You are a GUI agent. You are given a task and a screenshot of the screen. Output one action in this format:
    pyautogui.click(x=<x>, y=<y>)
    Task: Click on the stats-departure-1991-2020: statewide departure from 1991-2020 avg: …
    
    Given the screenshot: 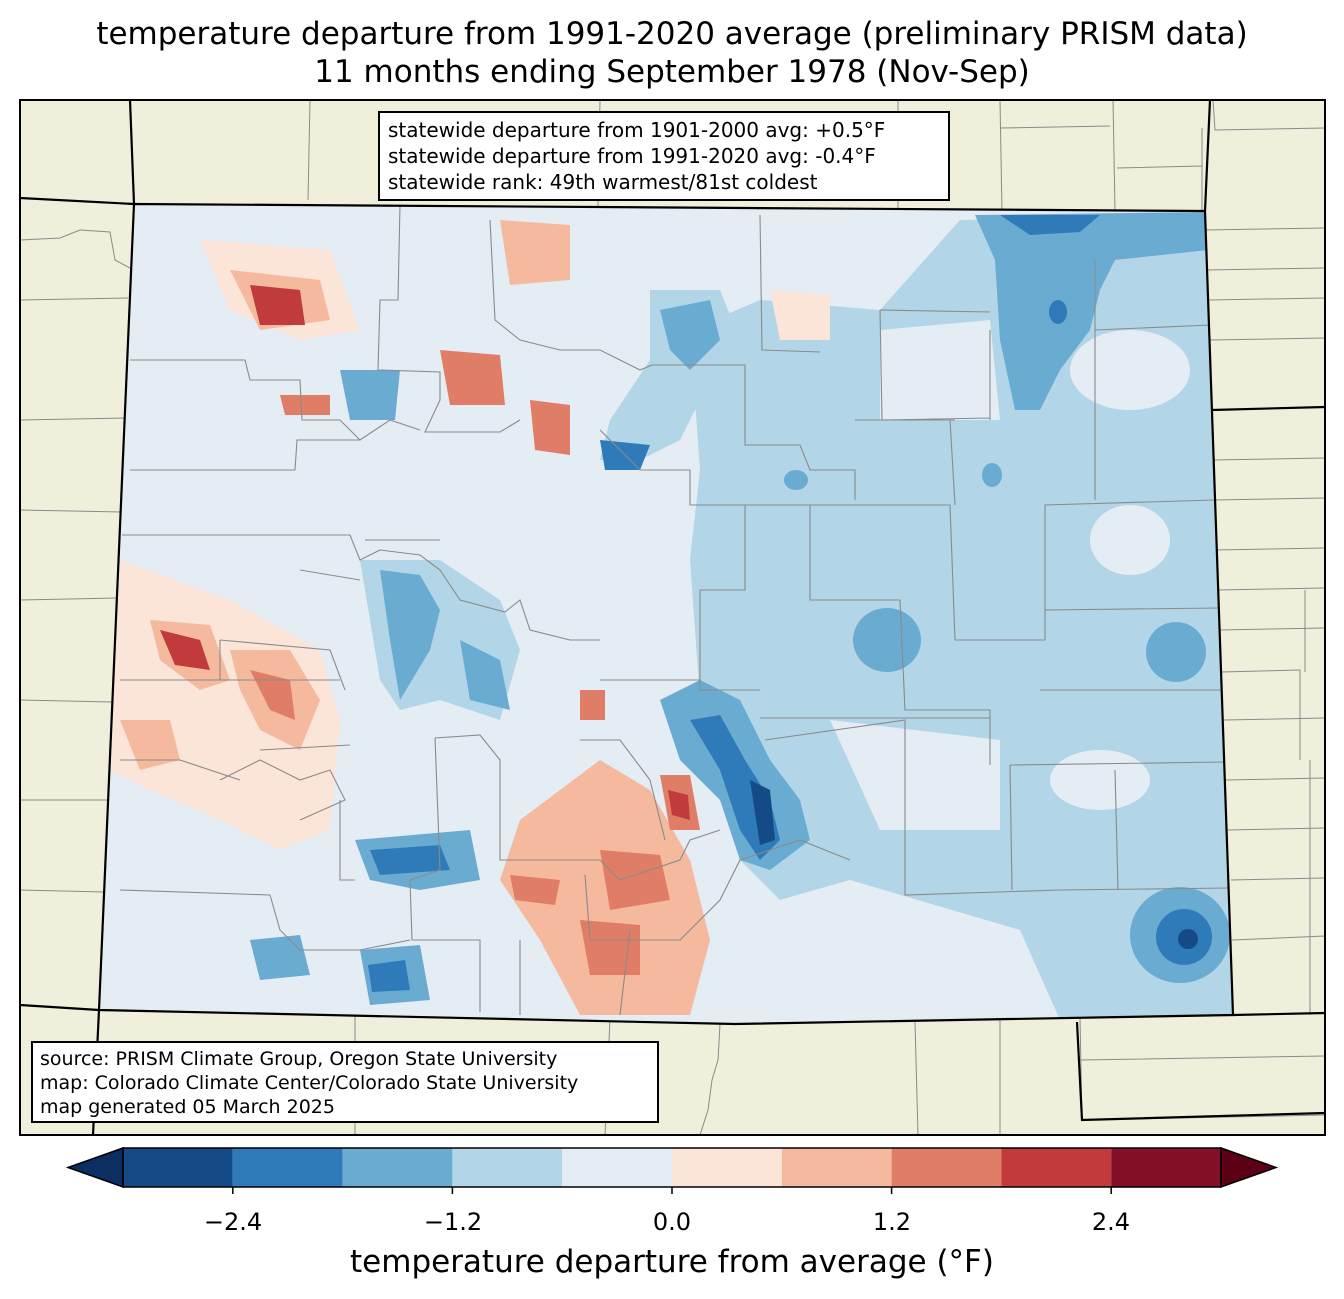 What is the action you would take?
    pyautogui.click(x=632, y=156)
    